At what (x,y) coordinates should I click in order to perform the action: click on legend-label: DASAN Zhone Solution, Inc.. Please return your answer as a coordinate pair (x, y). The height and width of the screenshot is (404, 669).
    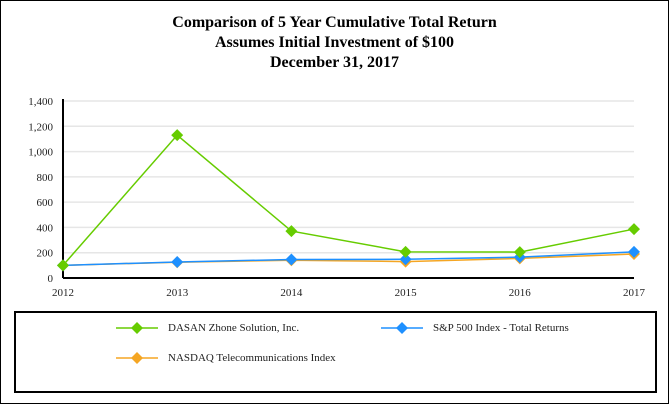
    Looking at the image, I should click on (234, 328).